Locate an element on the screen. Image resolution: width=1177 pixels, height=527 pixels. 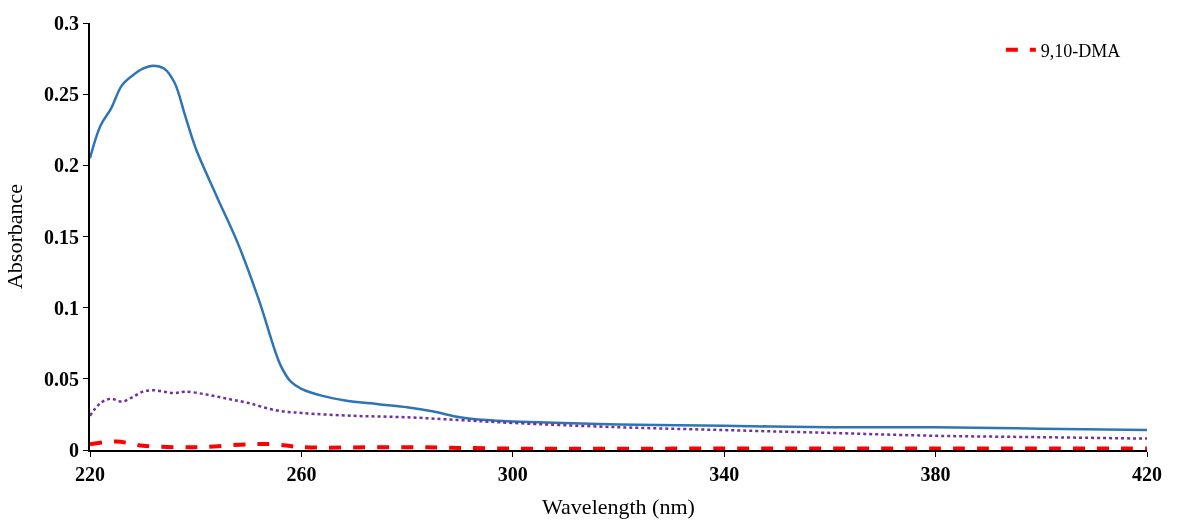
x-axis-title: Wavelength (nm) is located at coordinates (618, 507).